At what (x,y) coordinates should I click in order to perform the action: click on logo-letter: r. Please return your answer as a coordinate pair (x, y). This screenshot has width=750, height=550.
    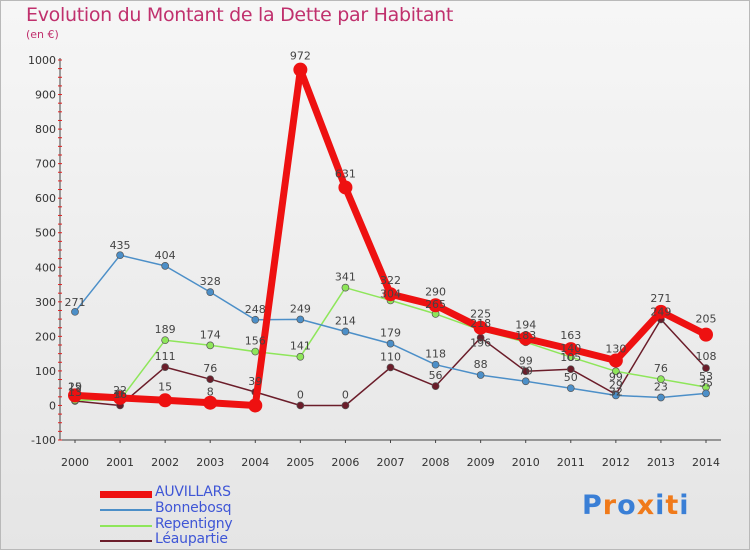
    Looking at the image, I should click on (610, 505).